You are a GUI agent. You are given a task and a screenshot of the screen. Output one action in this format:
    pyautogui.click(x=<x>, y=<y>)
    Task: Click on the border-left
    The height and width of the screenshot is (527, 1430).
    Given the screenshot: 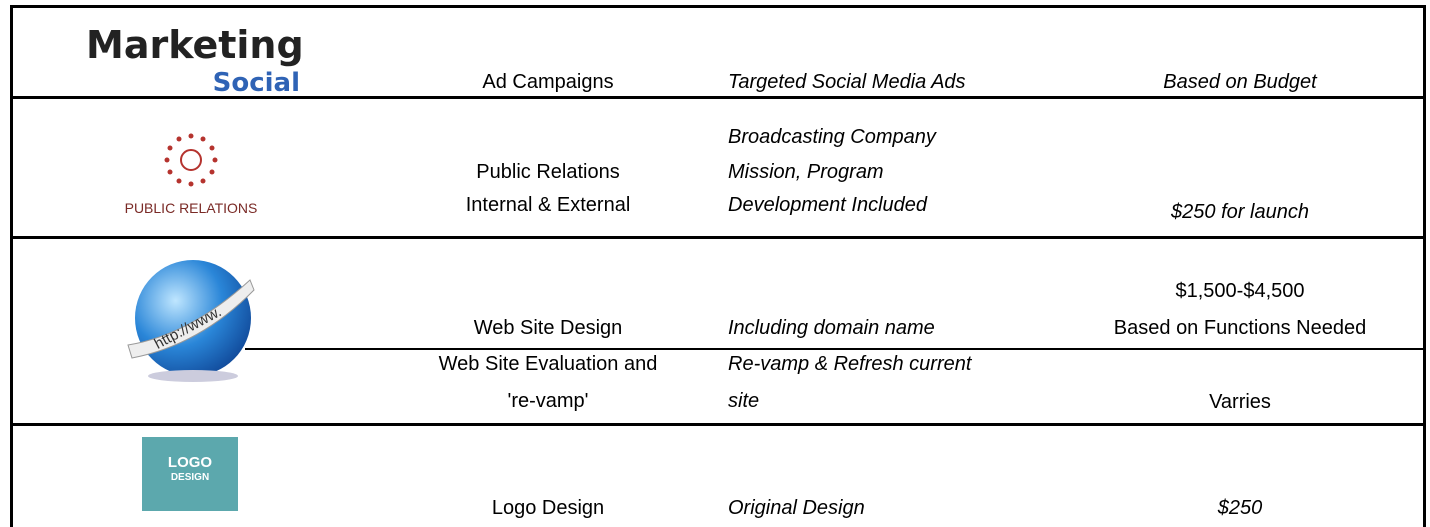 What is the action you would take?
    pyautogui.click(x=11, y=266)
    